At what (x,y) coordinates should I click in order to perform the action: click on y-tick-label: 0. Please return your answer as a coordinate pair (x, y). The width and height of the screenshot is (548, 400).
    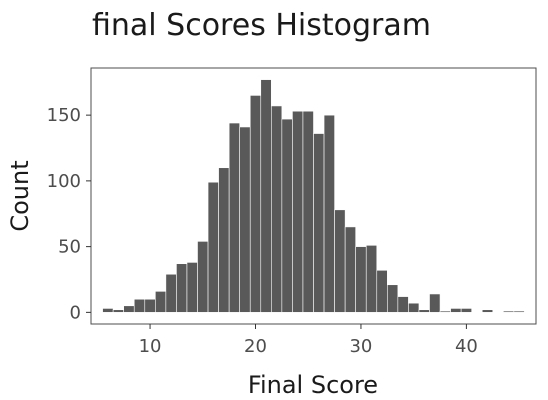
    Looking at the image, I should click on (75, 312).